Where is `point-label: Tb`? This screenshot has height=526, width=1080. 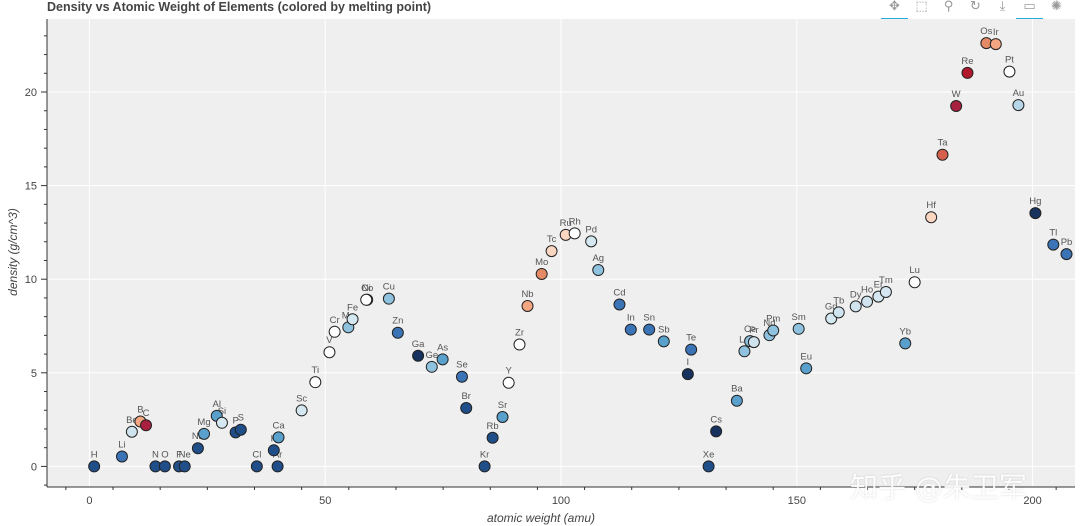
point-label: Tb is located at coordinates (838, 300).